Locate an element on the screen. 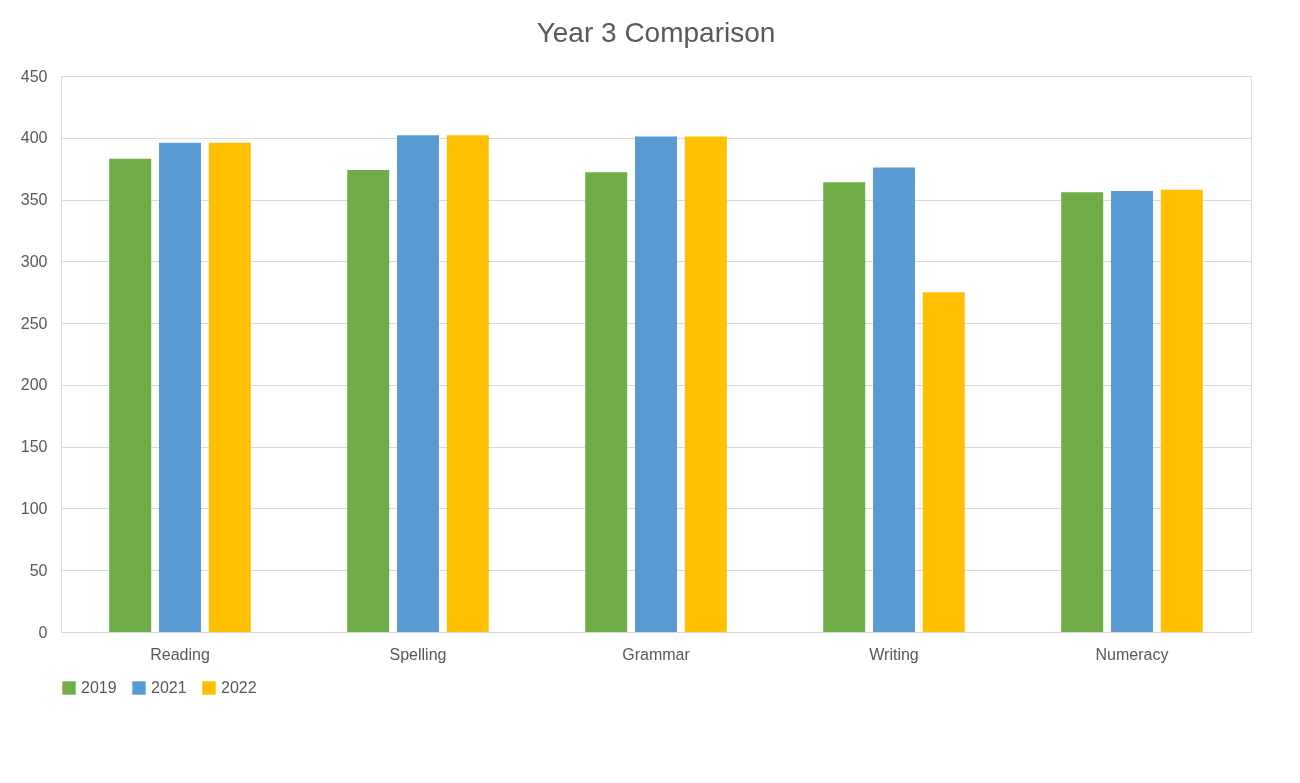  y-tick-label: 250 is located at coordinates (34, 323).